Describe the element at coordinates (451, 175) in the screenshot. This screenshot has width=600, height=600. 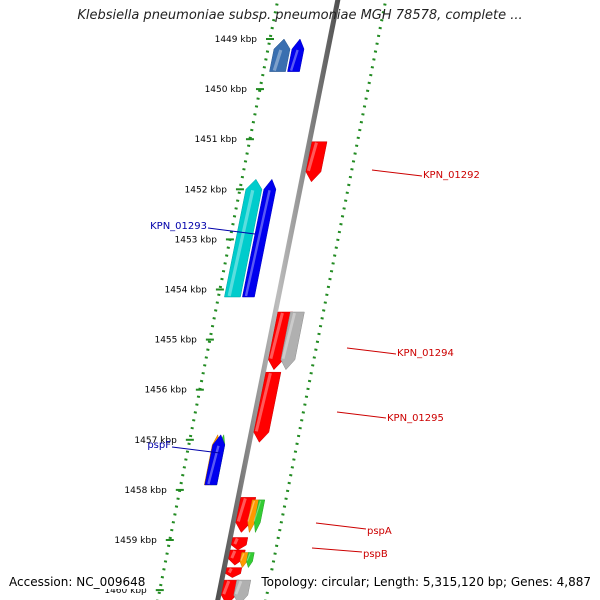
I see `gene-label: KPN_01292` at that location.